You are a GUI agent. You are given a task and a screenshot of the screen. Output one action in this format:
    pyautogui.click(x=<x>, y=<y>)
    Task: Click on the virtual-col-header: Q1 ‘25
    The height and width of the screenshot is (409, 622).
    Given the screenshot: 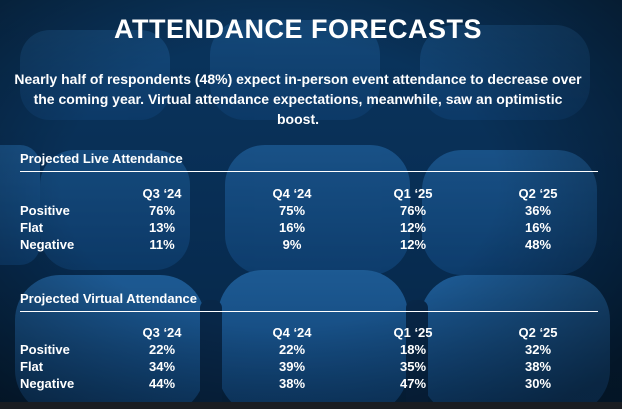 What is the action you would take?
    pyautogui.click(x=413, y=332)
    